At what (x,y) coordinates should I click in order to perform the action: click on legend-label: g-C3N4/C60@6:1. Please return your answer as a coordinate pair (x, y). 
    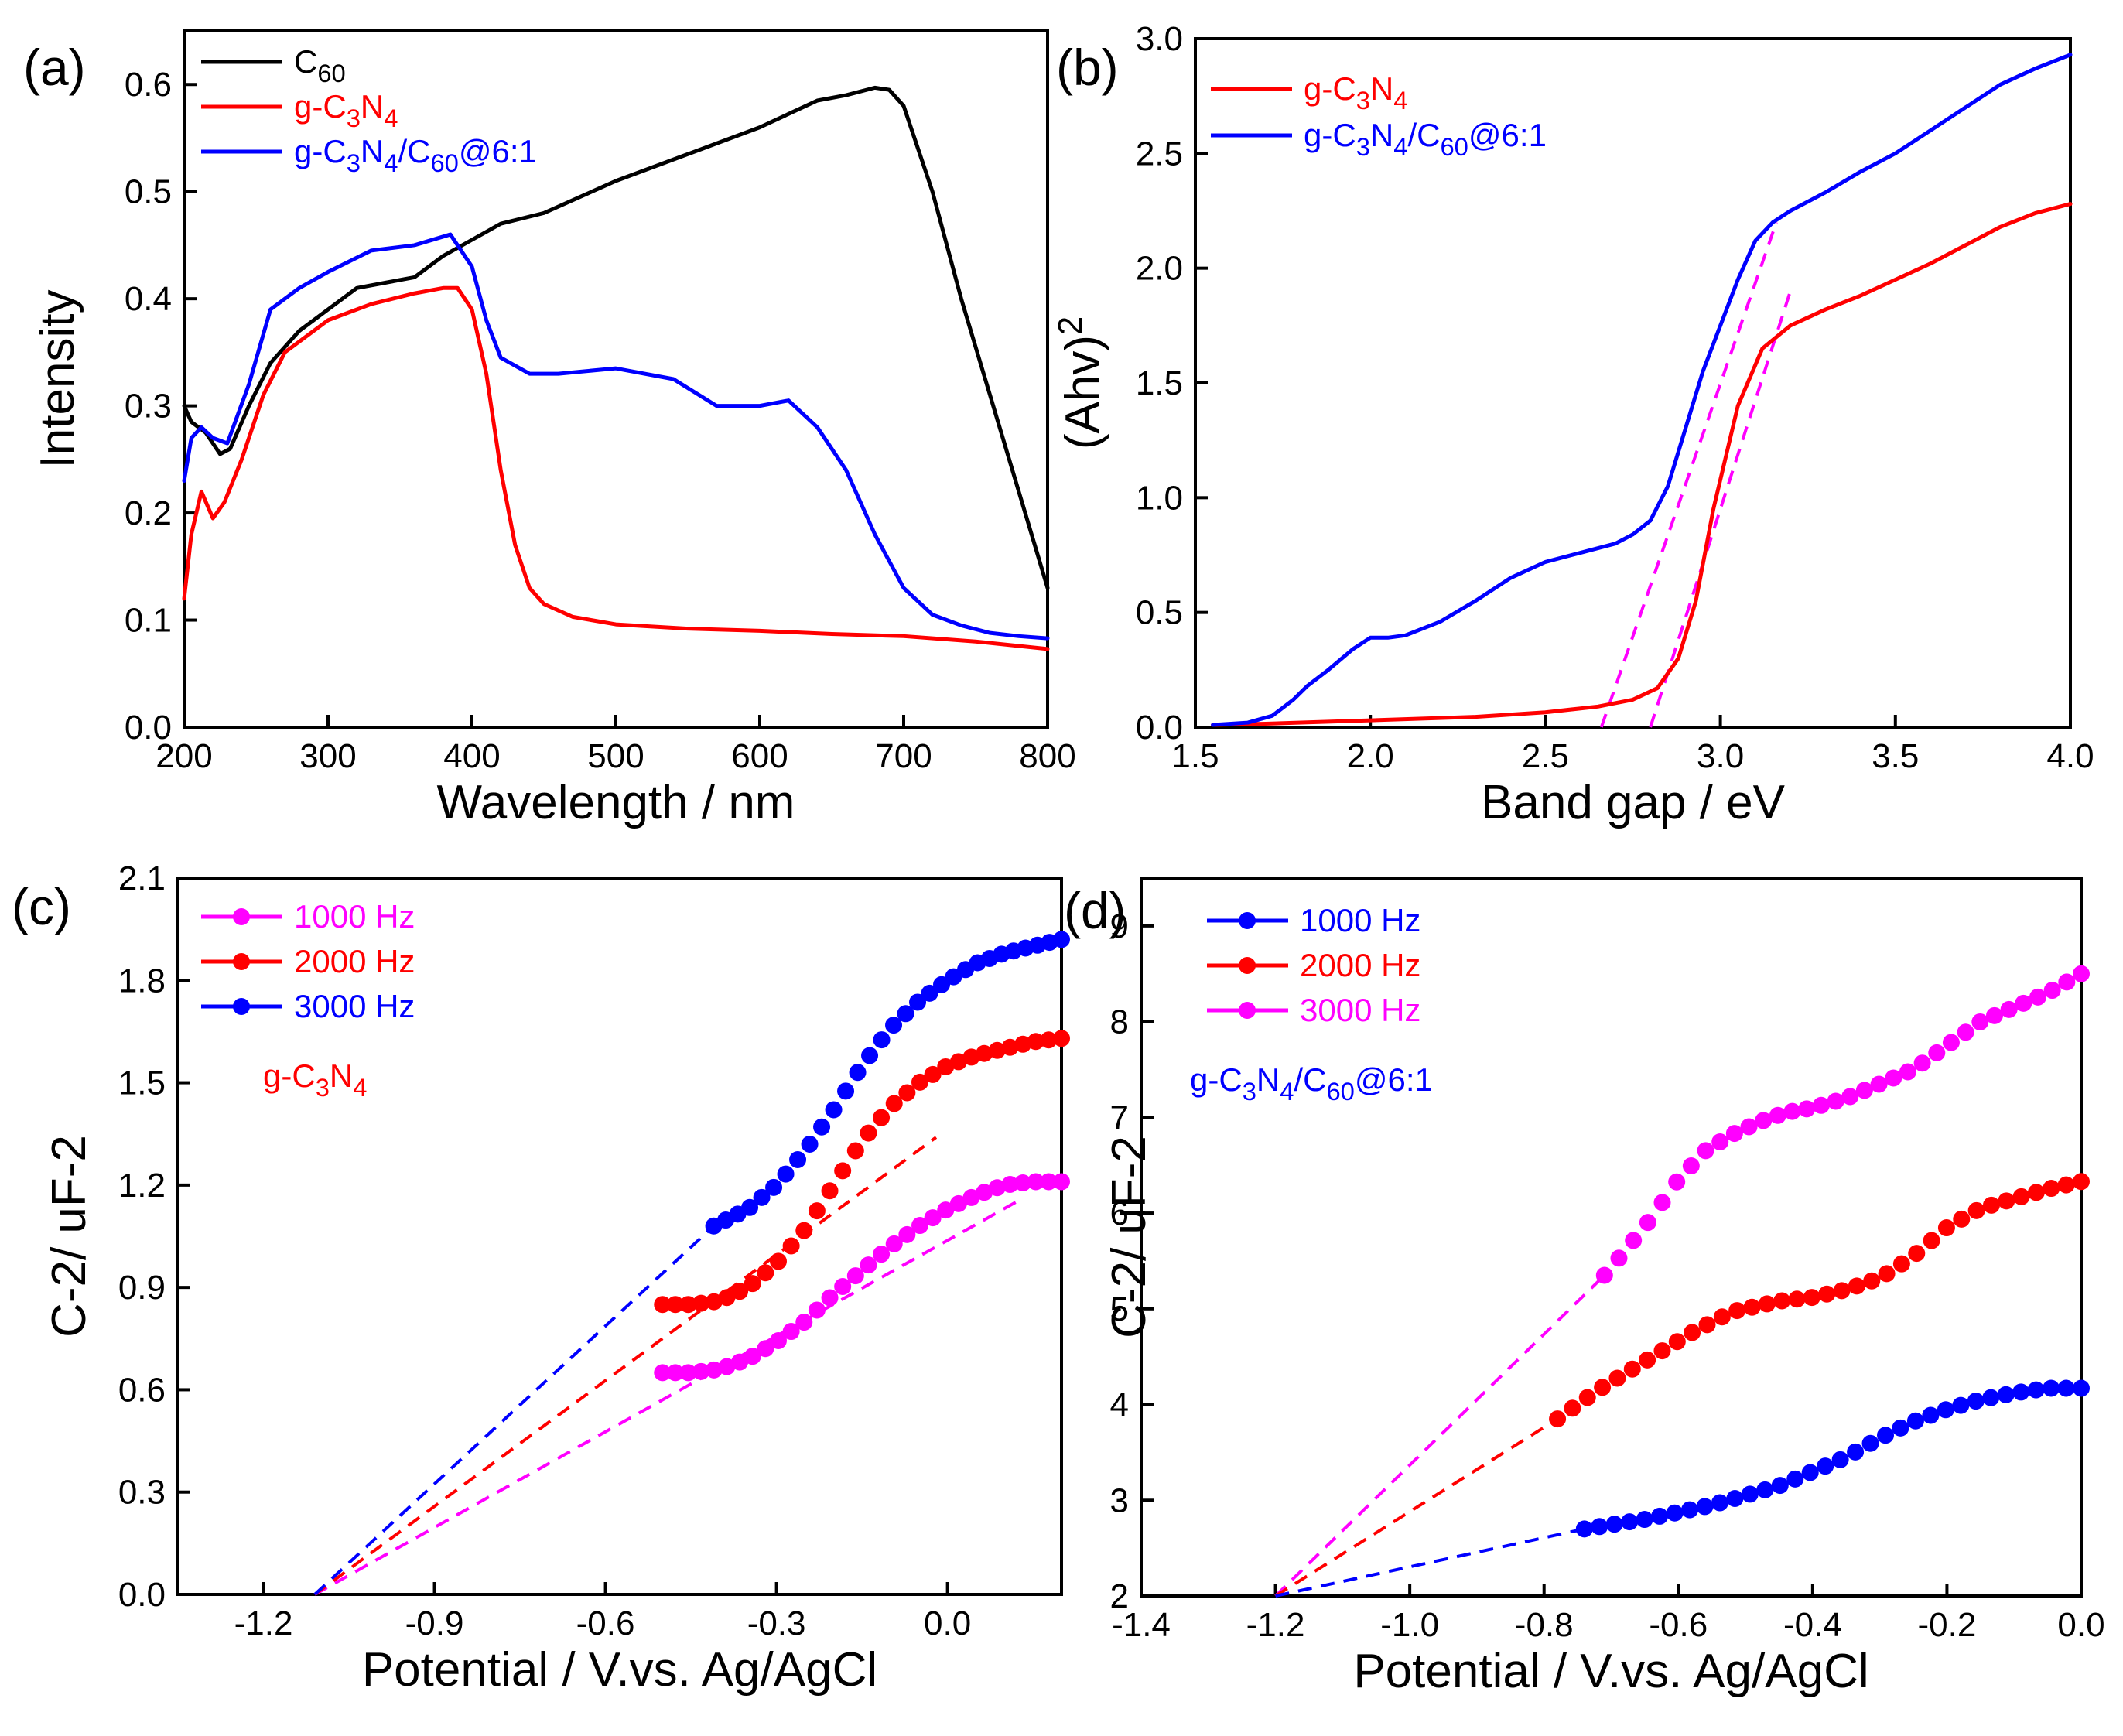
    Looking at the image, I should click on (416, 155).